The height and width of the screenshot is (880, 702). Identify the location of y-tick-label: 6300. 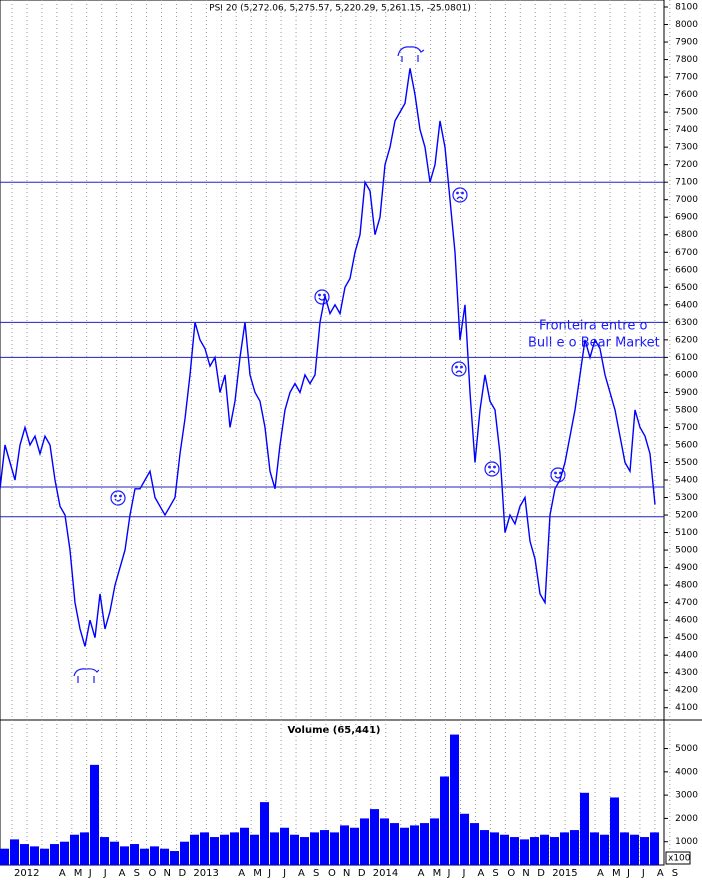
(686, 323).